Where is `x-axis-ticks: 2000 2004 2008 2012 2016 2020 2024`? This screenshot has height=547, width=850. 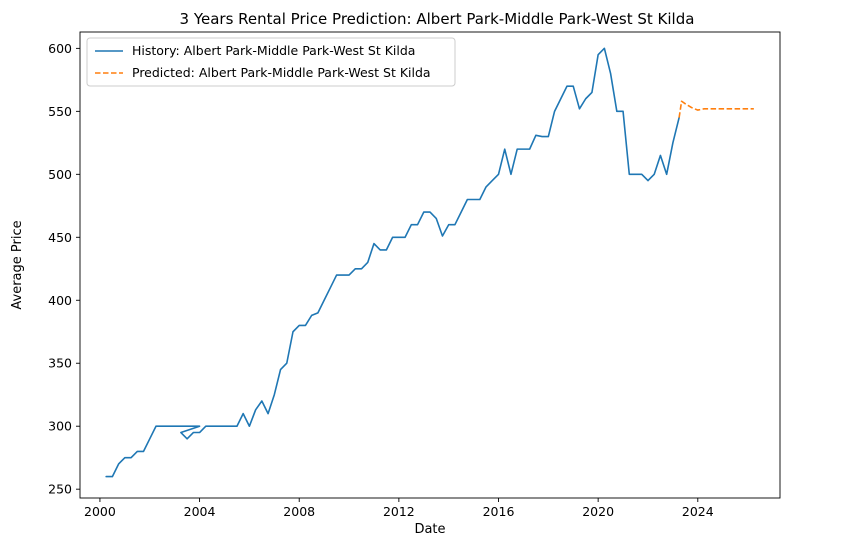 x-axis-ticks: 2000 2004 2008 2012 2016 2020 2024 is located at coordinates (399, 508).